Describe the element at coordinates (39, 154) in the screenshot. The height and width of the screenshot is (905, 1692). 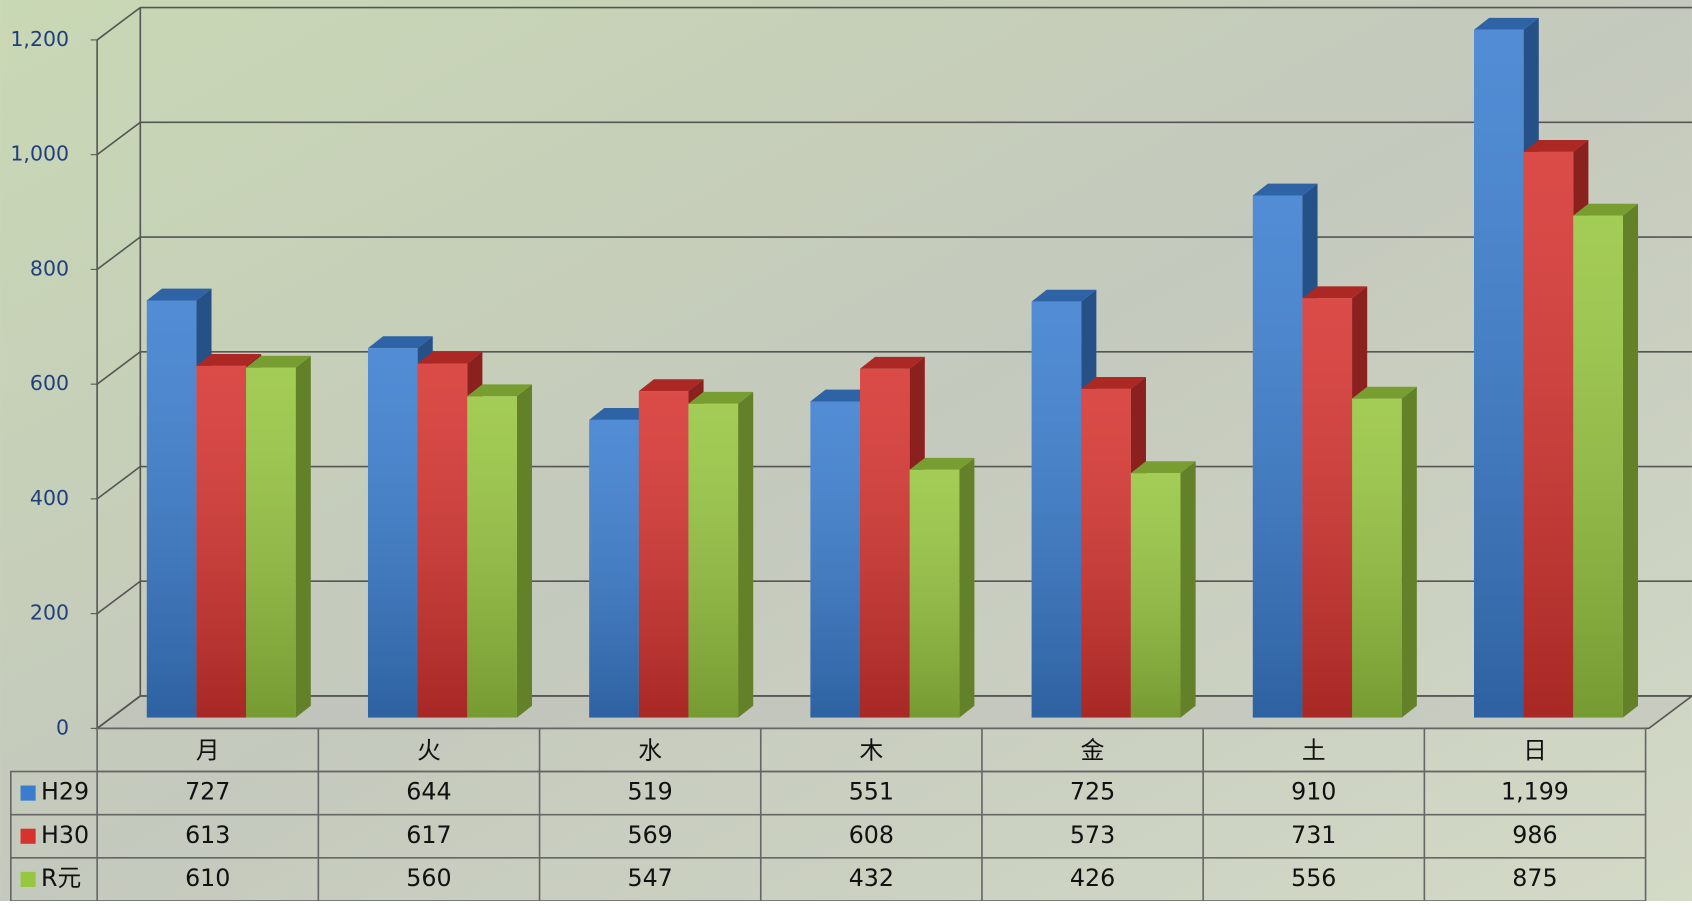
I see `y-tick-label: 1,000` at that location.